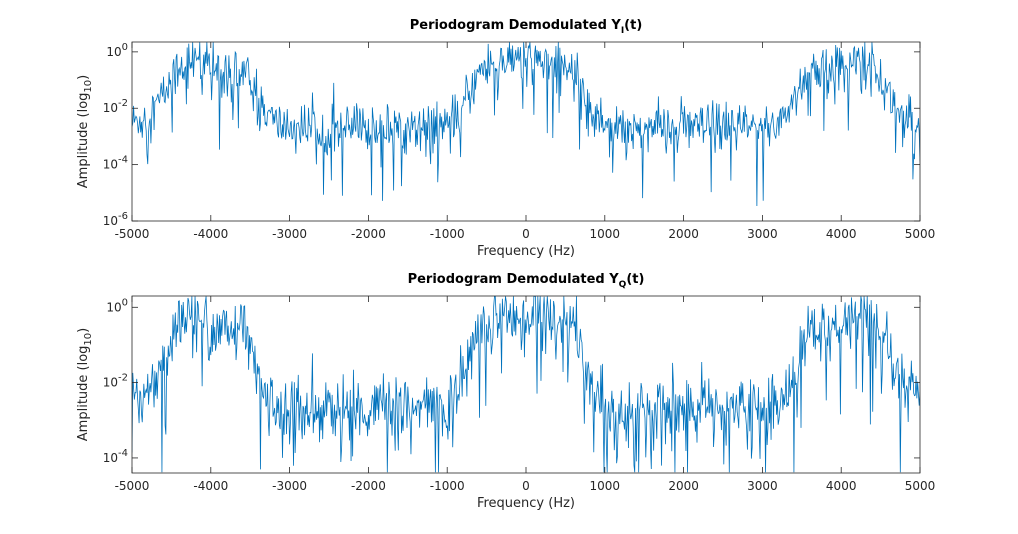  I want to click on chart-title: Periodogram Demodulated YI(t), so click(526, 27).